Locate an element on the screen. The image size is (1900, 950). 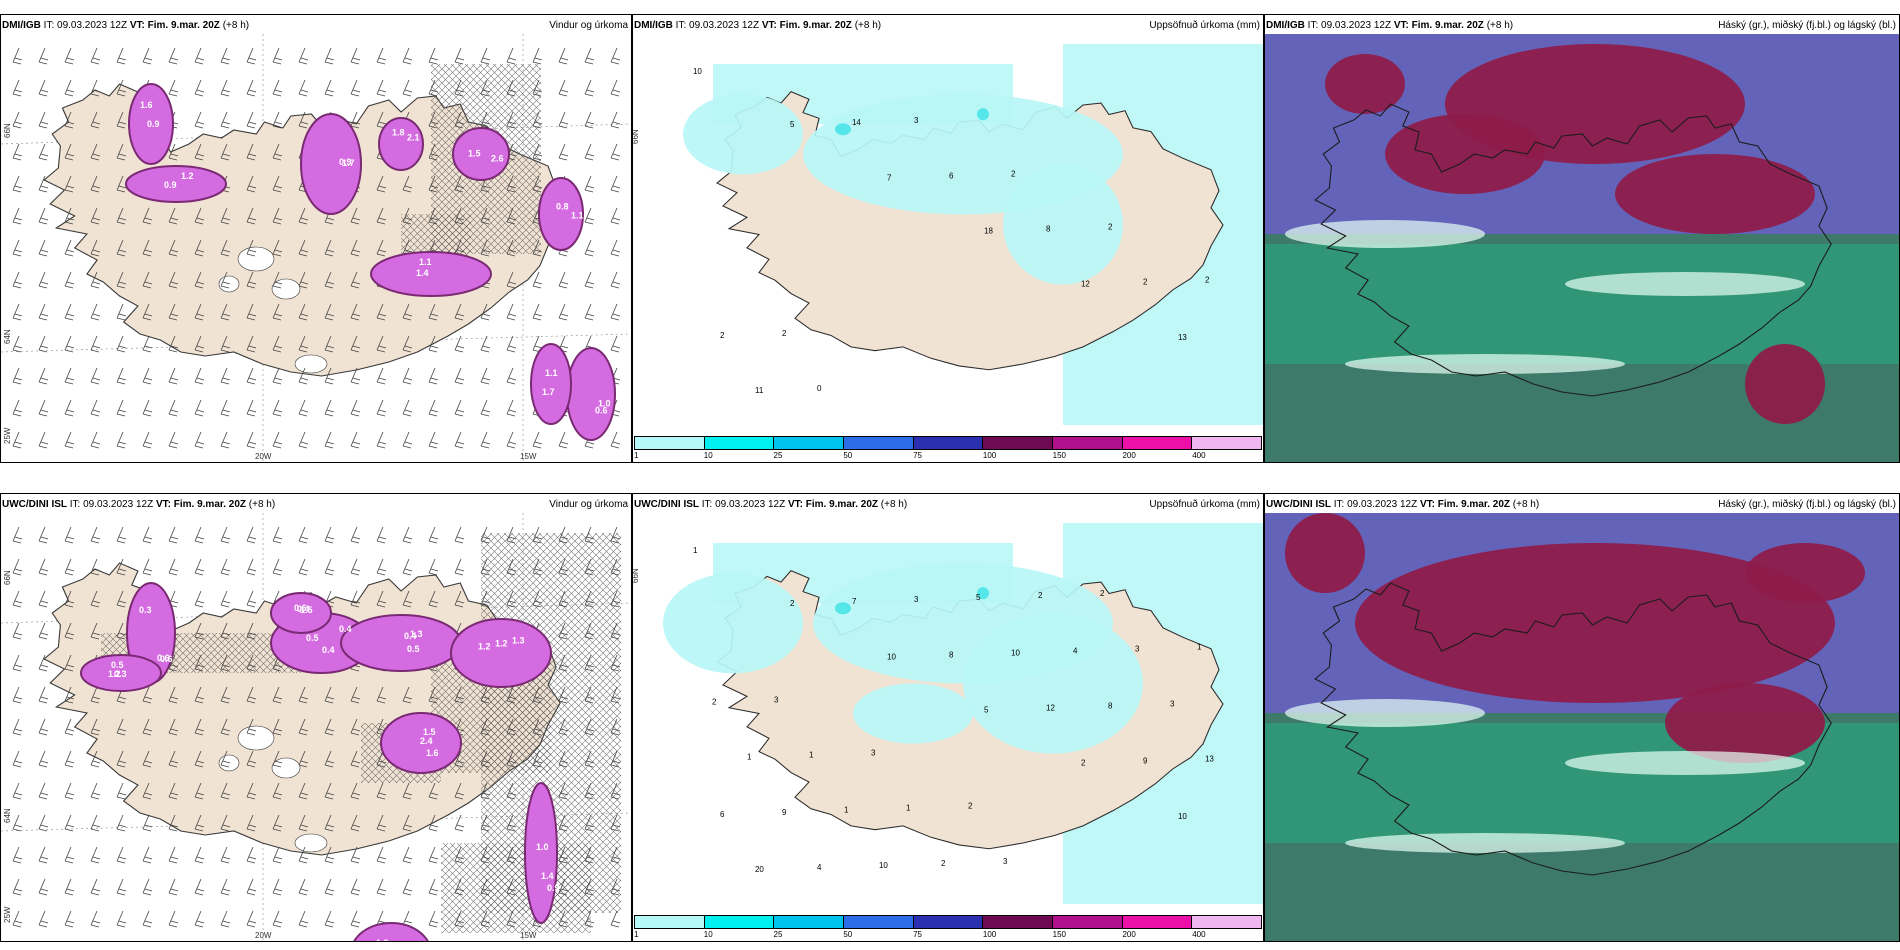
thin-cloud-band is located at coordinates (1485, 364).